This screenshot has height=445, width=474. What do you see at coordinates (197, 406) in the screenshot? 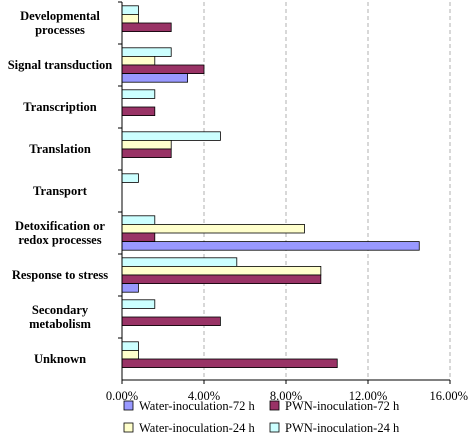
I see `legend-label: Water-inoculation-72 h` at bounding box center [197, 406].